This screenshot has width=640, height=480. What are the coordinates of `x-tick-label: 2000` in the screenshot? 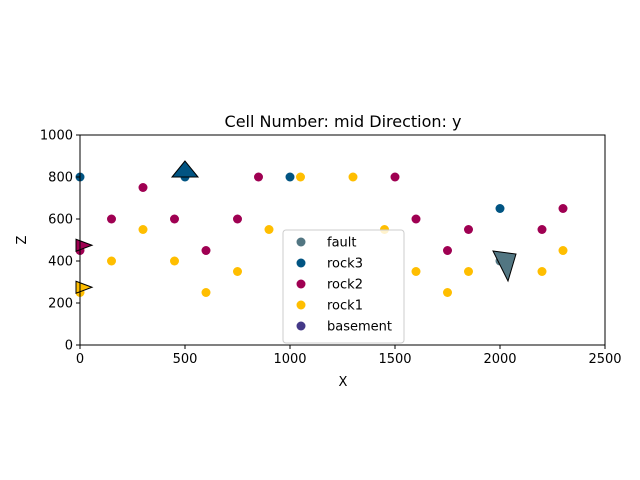 It's located at (499, 359).